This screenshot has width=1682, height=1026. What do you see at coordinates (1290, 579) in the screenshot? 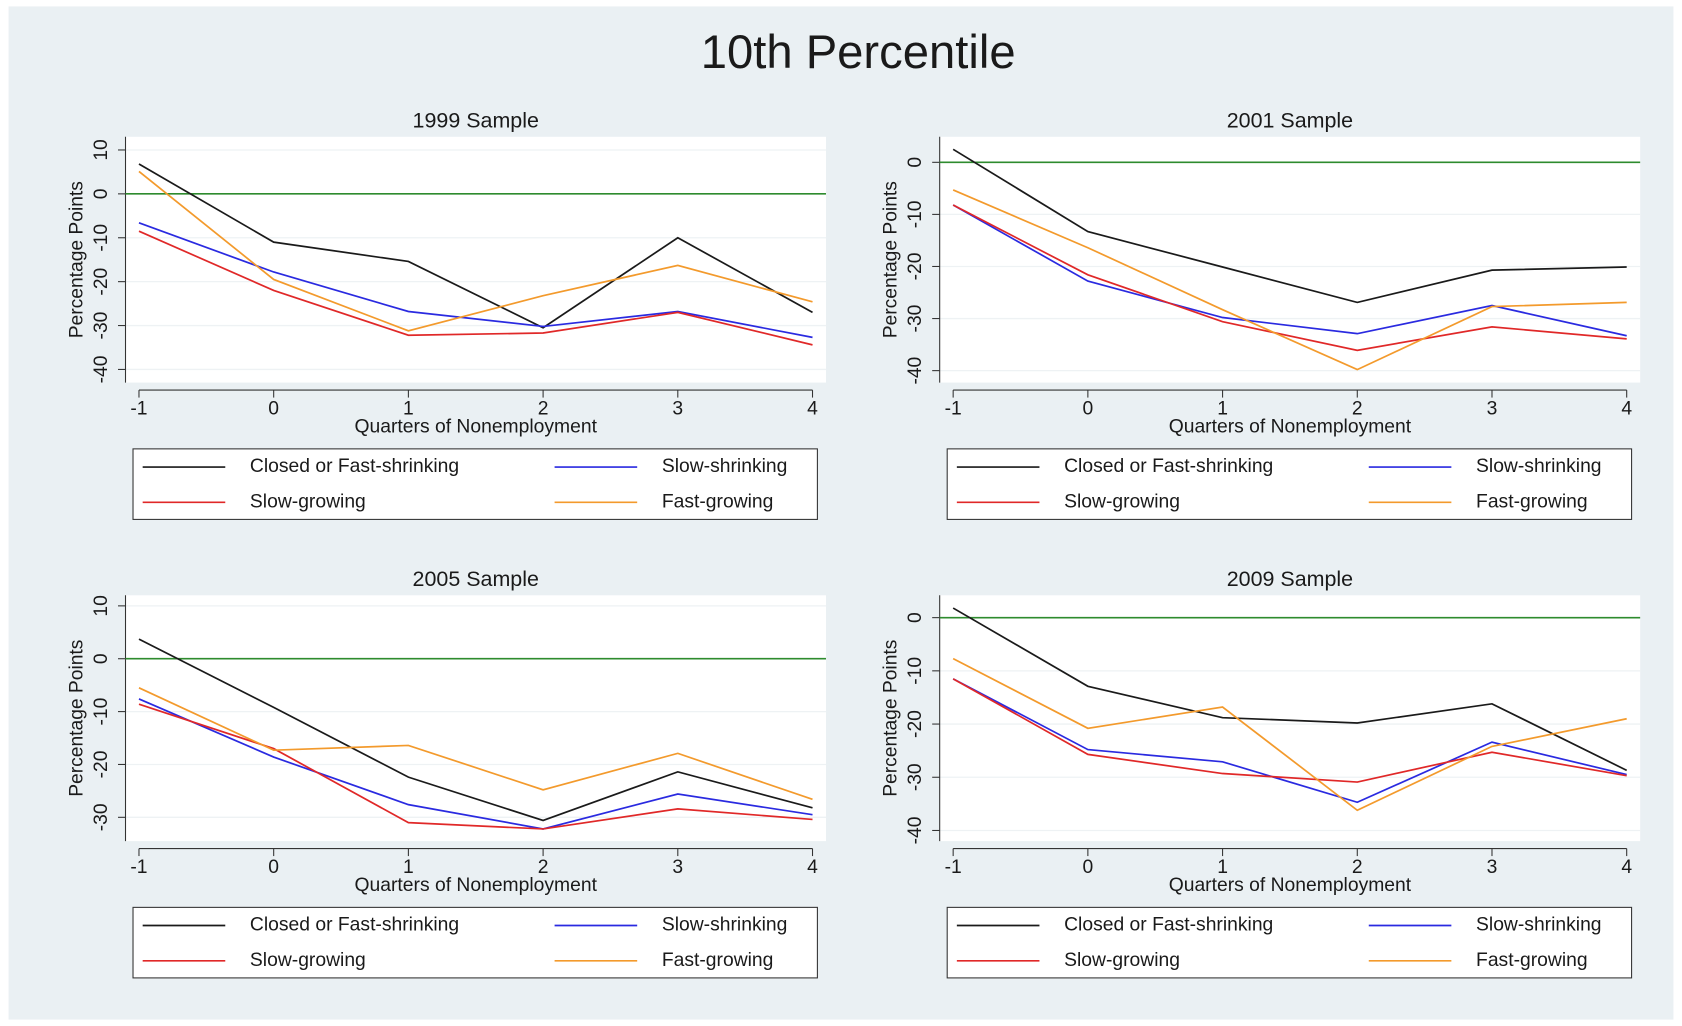
I see `panel-title: 2009 Sample` at bounding box center [1290, 579].